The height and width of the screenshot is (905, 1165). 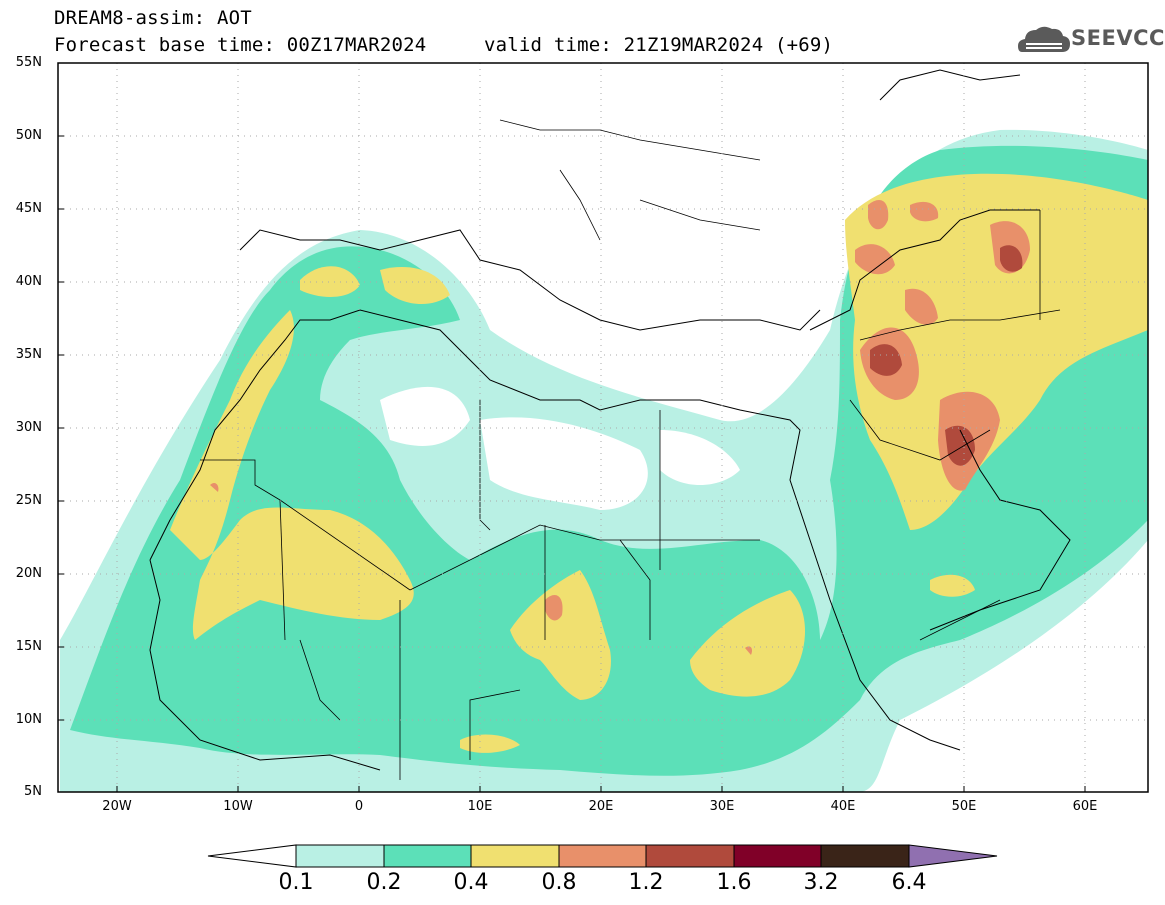 I want to click on forecast-base-time: Forecast base time: 00Z17MAR2024, so click(x=240, y=45).